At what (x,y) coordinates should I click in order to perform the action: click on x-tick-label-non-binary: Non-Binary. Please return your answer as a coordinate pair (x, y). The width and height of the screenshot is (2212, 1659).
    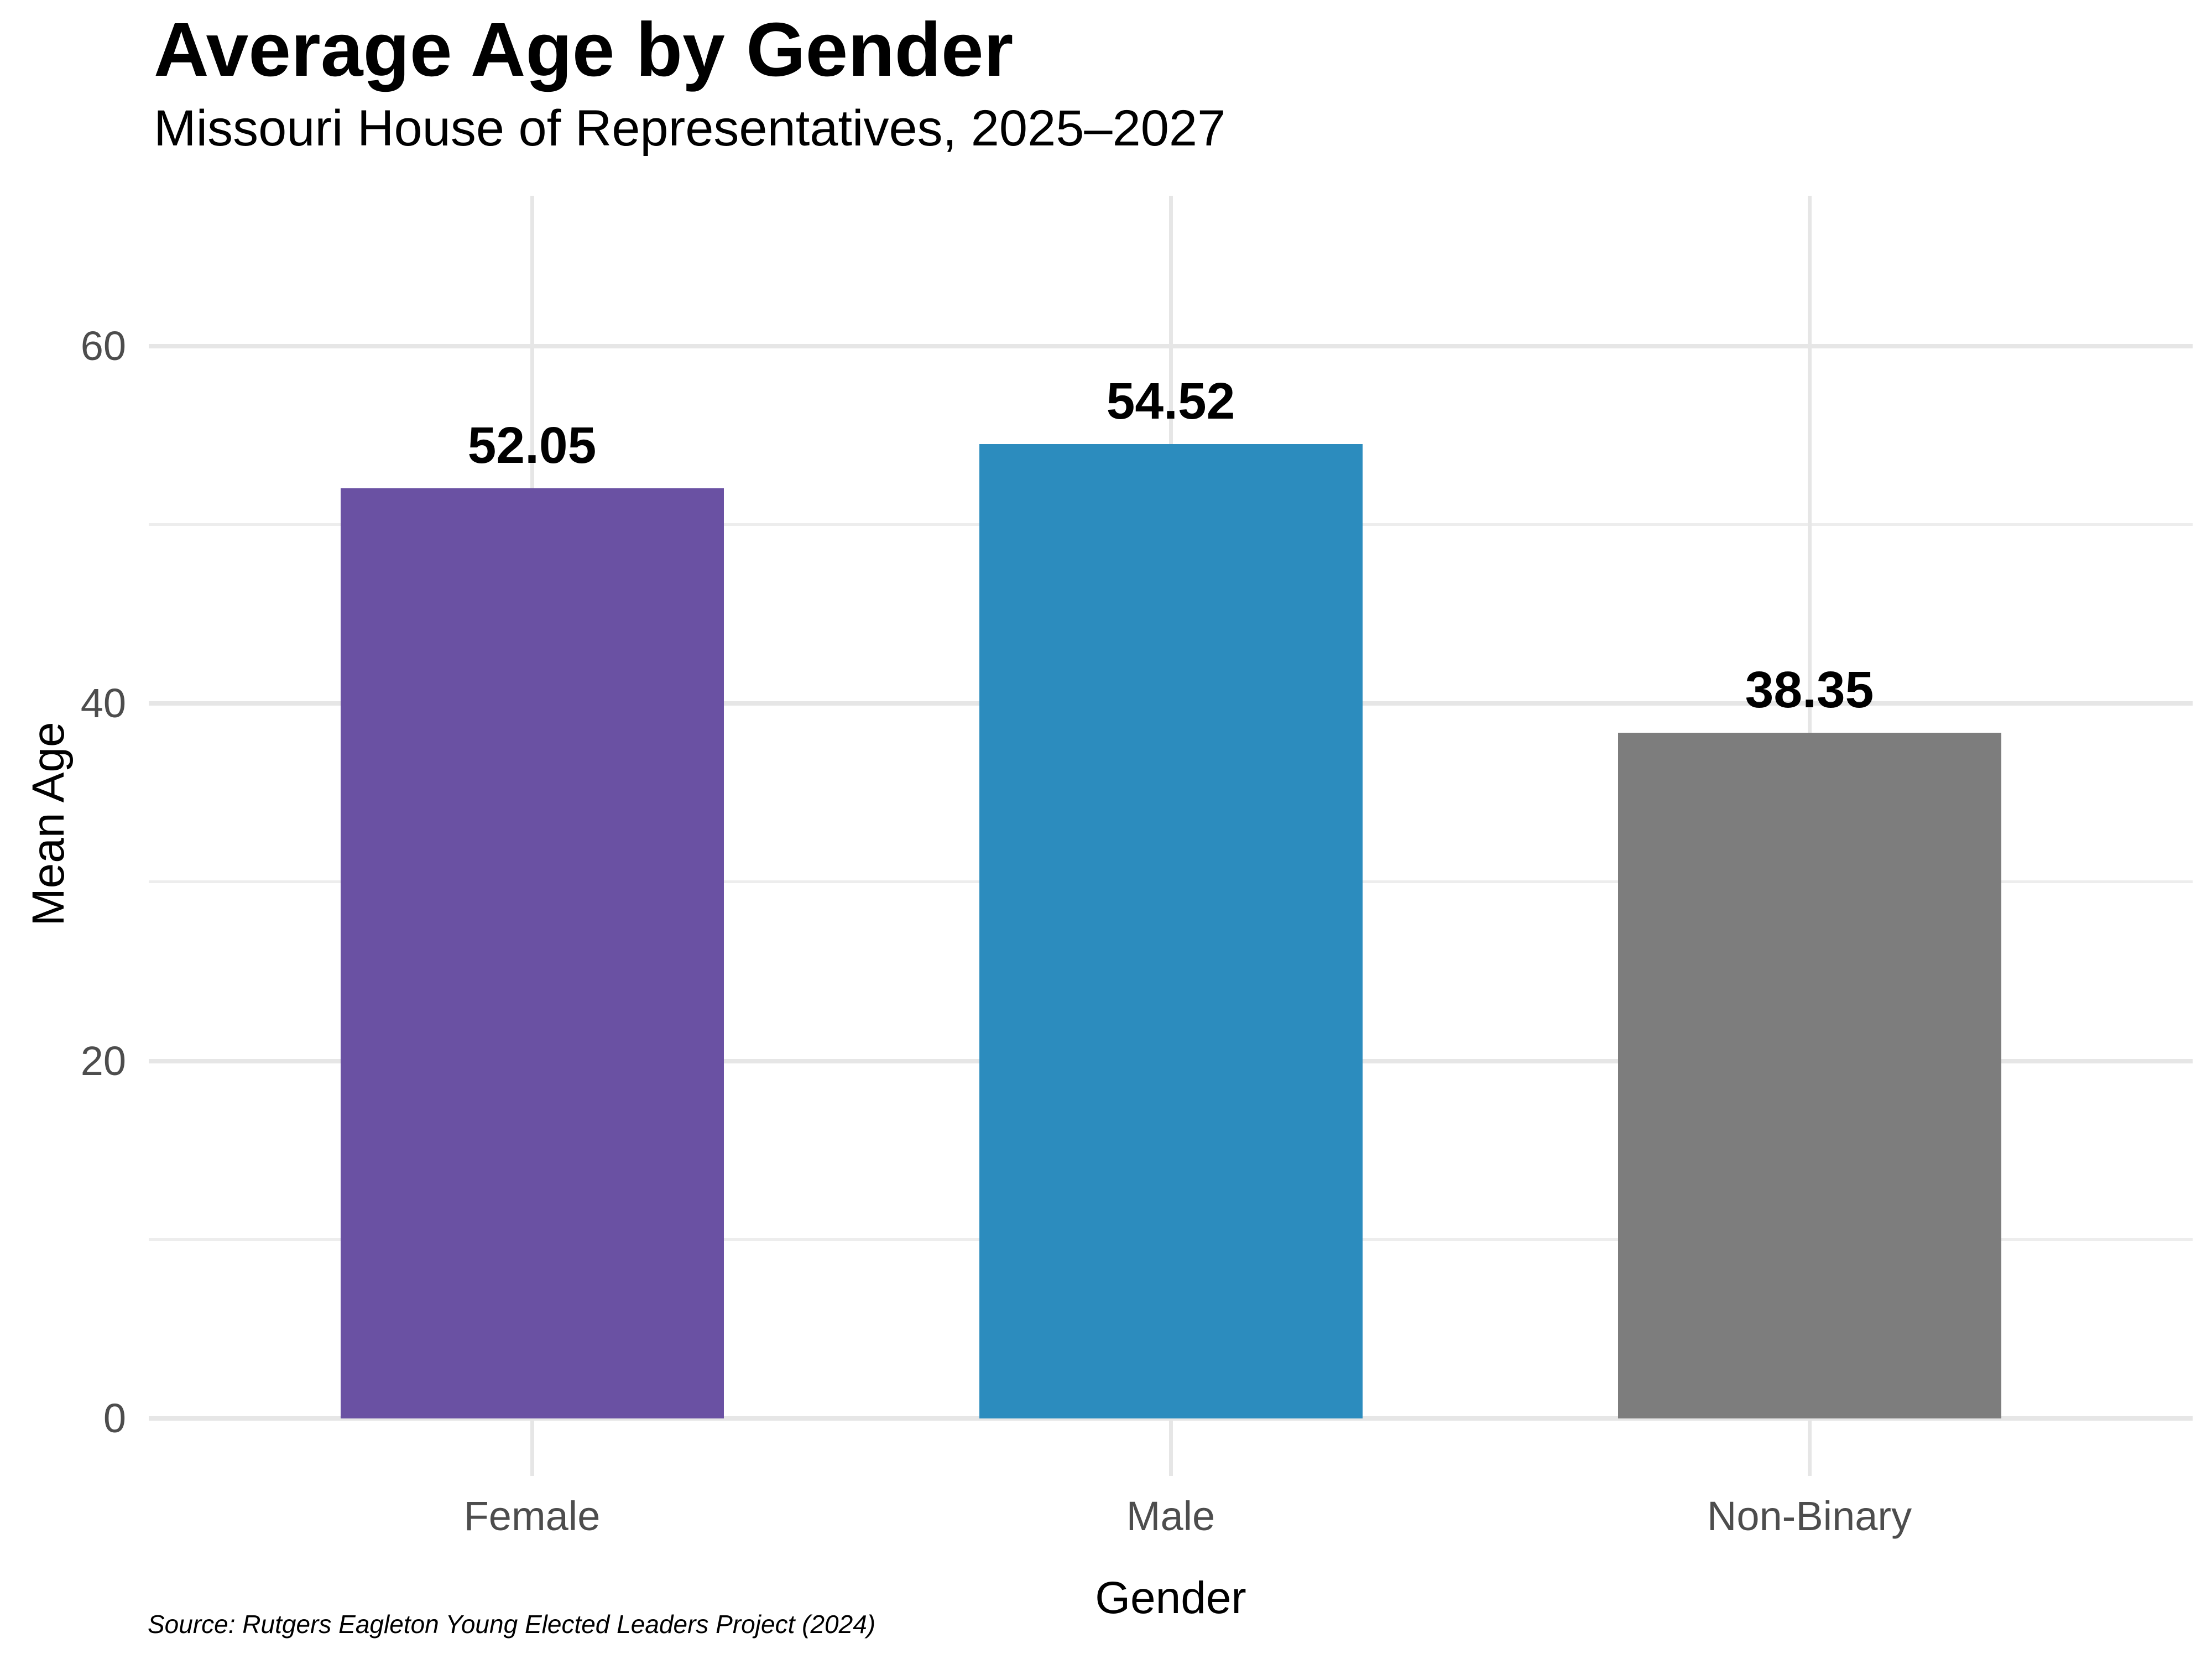
    Looking at the image, I should click on (1810, 1516).